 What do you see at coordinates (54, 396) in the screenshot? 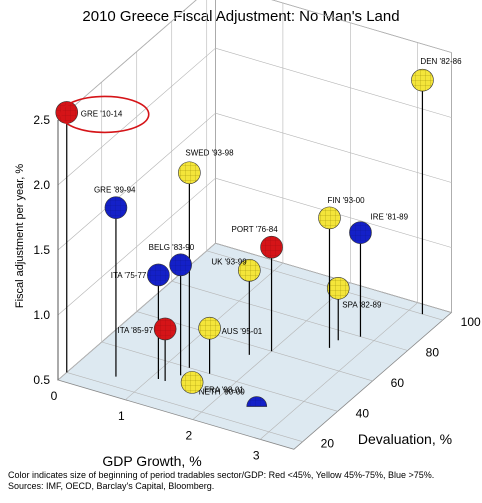
I see `x-tick-label: 0` at bounding box center [54, 396].